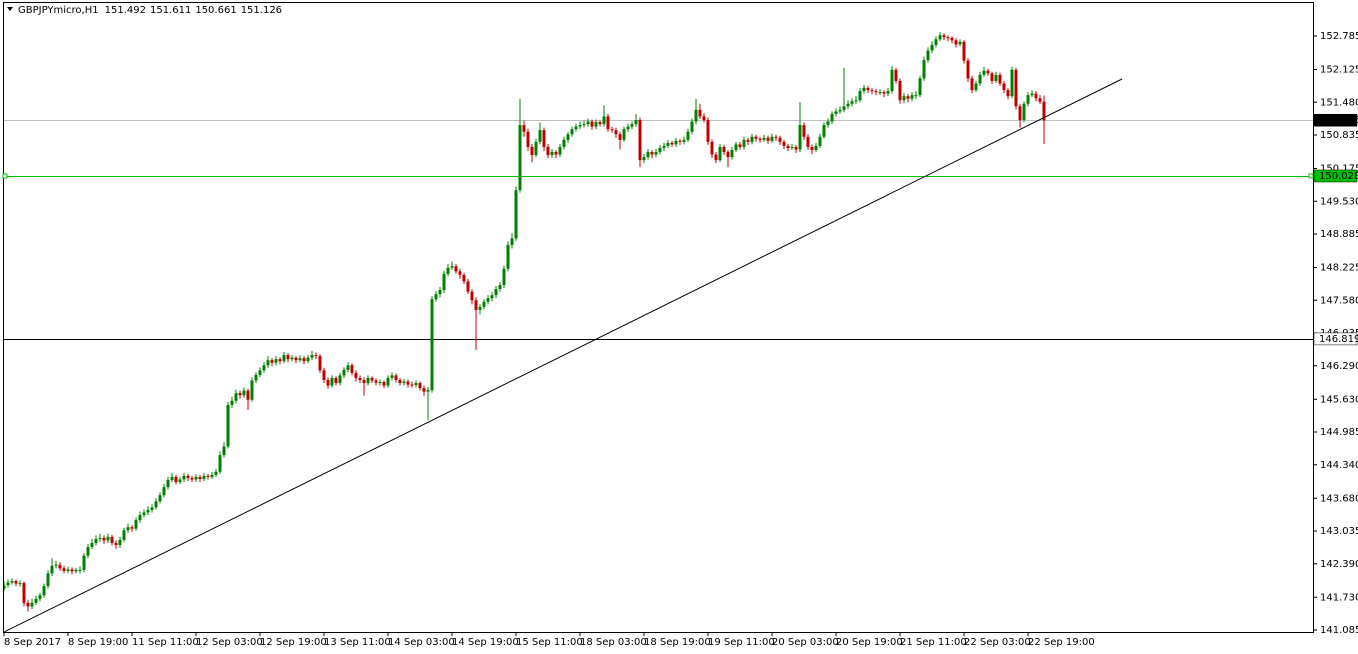 This screenshot has width=1358, height=654. I want to click on y-tick-label: 150.175, so click(1339, 169).